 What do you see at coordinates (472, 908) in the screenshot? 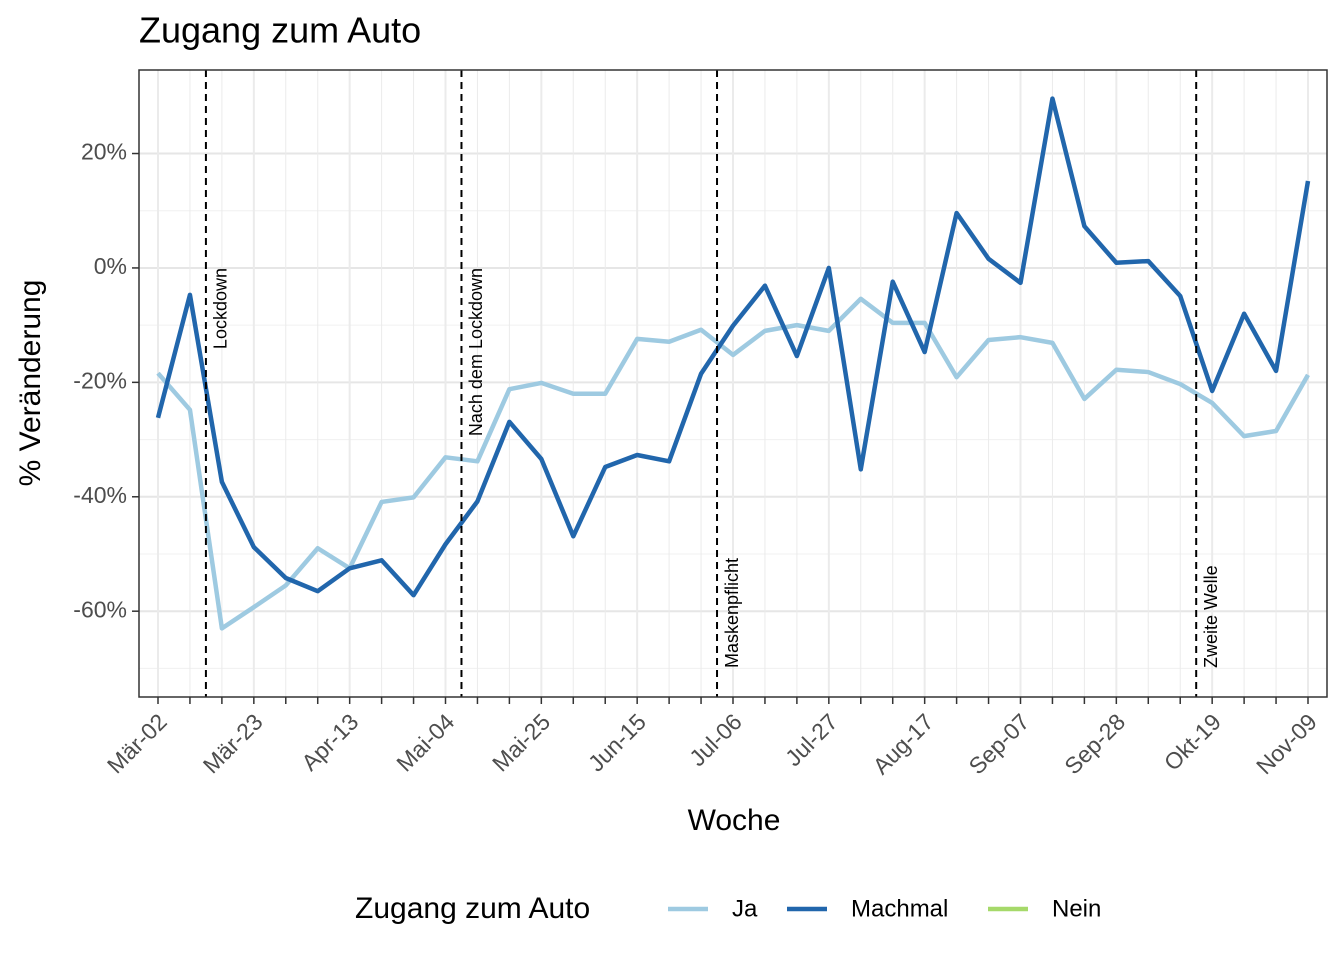
I see `legend-title: Zugang zum Auto` at bounding box center [472, 908].